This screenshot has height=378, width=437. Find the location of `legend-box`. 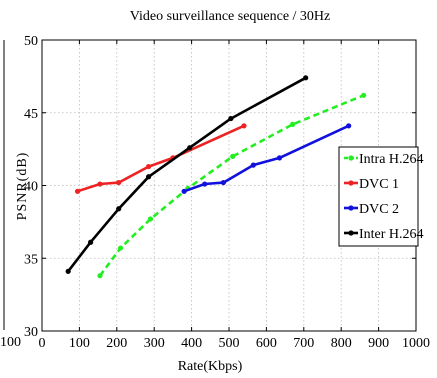

legend-box is located at coordinates (378, 196).